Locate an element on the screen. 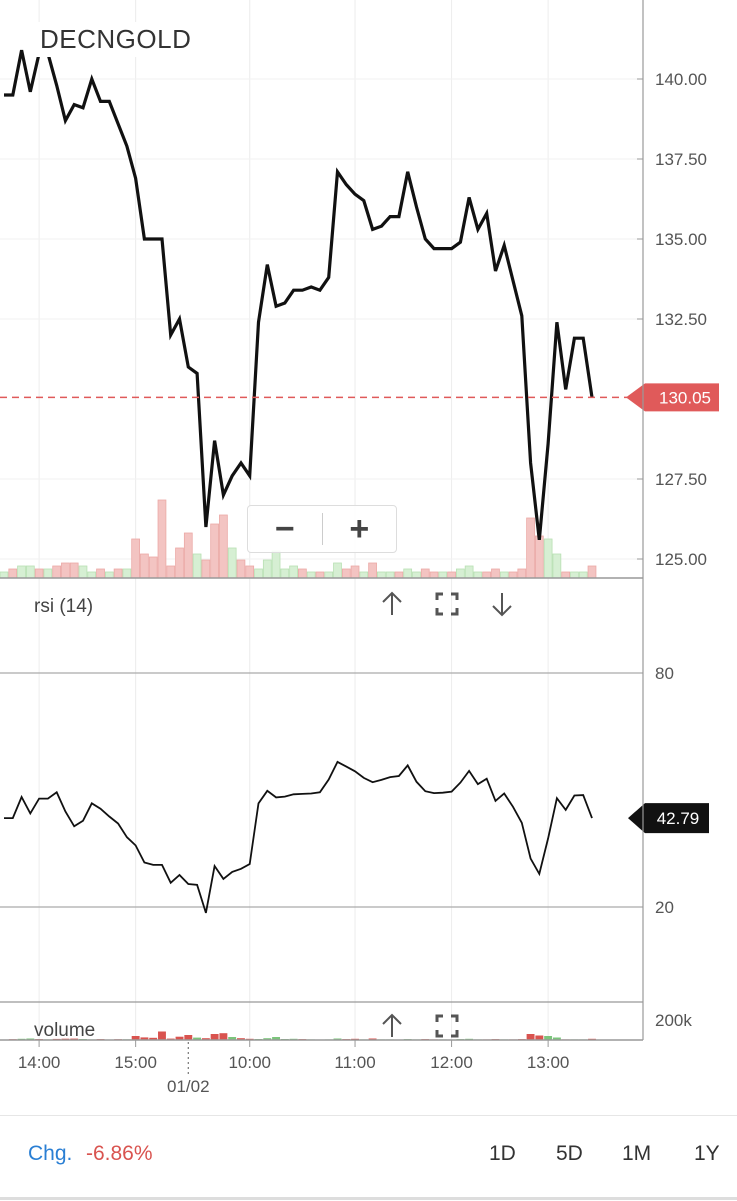  bottom-divider is located at coordinates (368, 1198).